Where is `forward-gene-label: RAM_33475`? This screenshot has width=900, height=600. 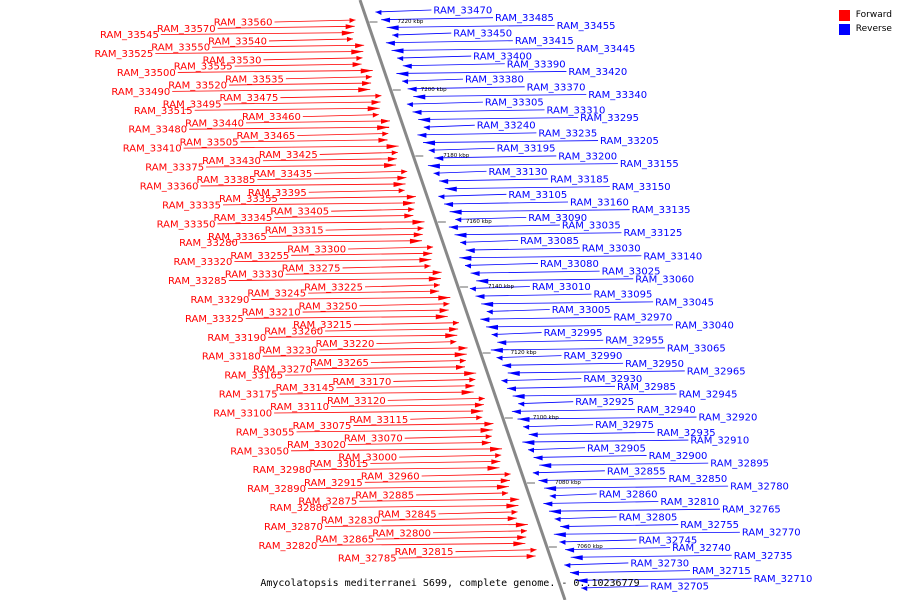
forward-gene-label: RAM_33475 is located at coordinates (249, 98).